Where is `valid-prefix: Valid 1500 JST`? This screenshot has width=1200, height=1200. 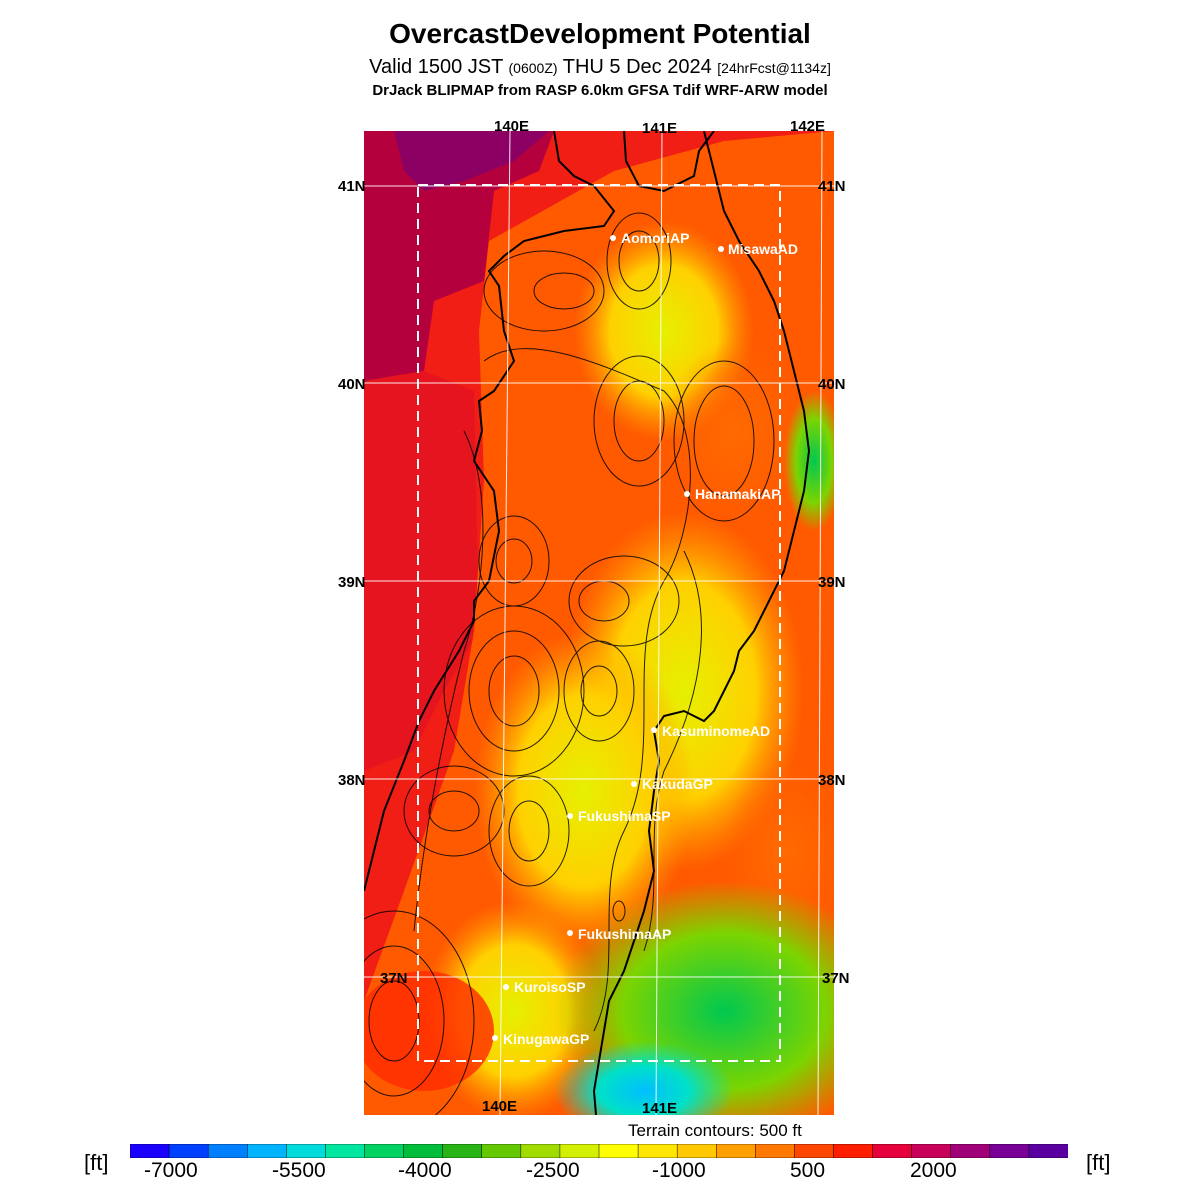 valid-prefix: Valid 1500 JST is located at coordinates (436, 67).